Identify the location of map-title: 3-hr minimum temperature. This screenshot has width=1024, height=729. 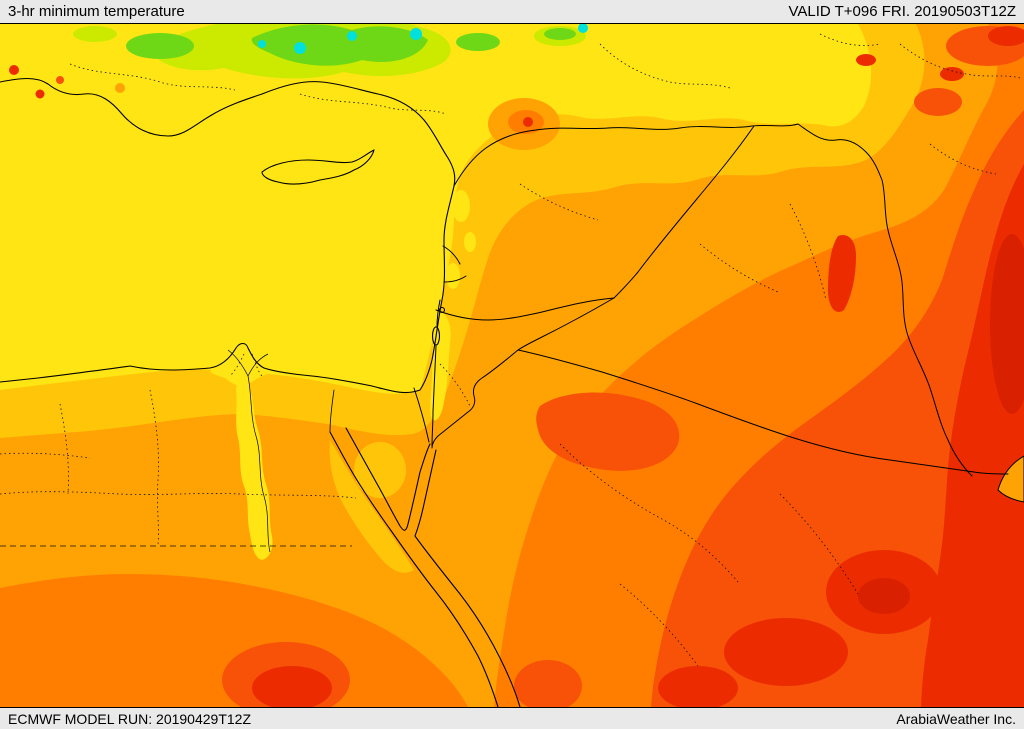
(96, 11).